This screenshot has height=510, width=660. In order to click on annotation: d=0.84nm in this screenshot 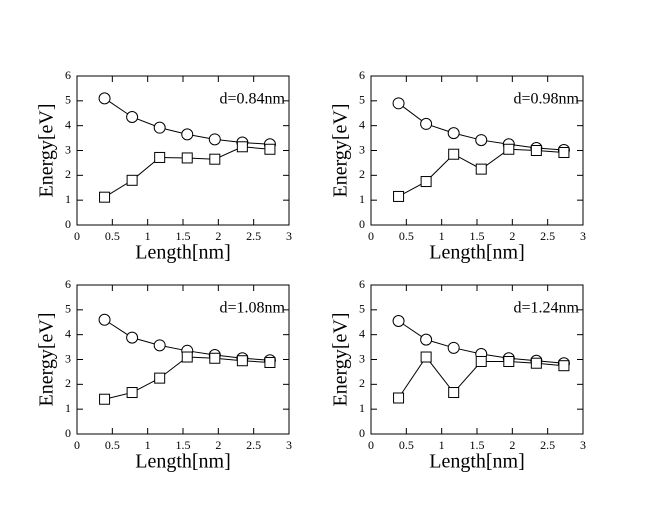, I will do `click(253, 99)`.